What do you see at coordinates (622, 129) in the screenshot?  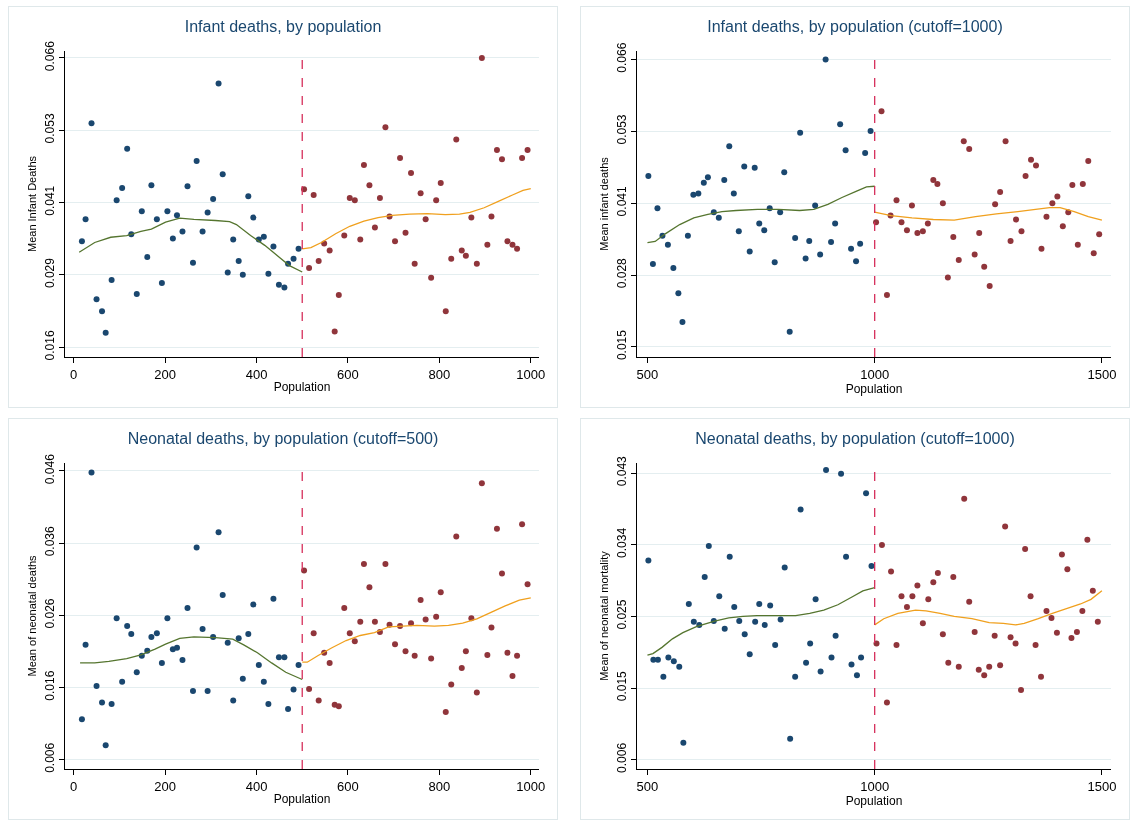 I see `y-tick-label: 0.053` at bounding box center [622, 129].